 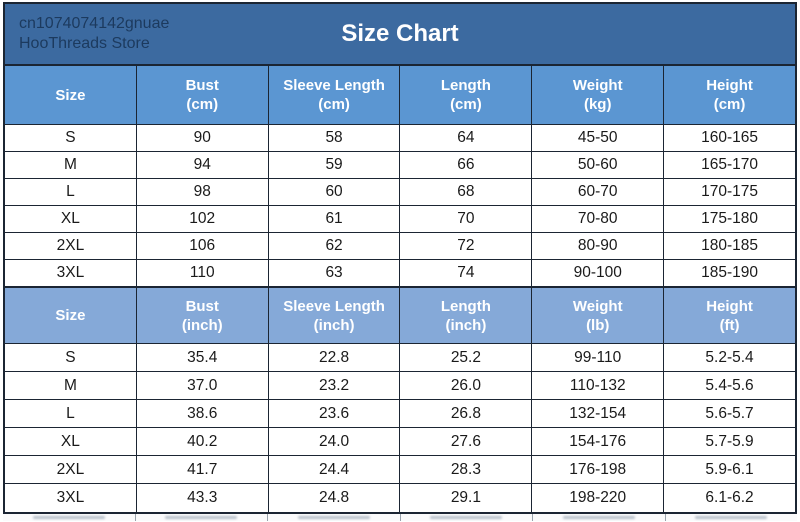 What do you see at coordinates (729, 385) in the screenshot?
I see `value-cell: 5.4-5.6` at bounding box center [729, 385].